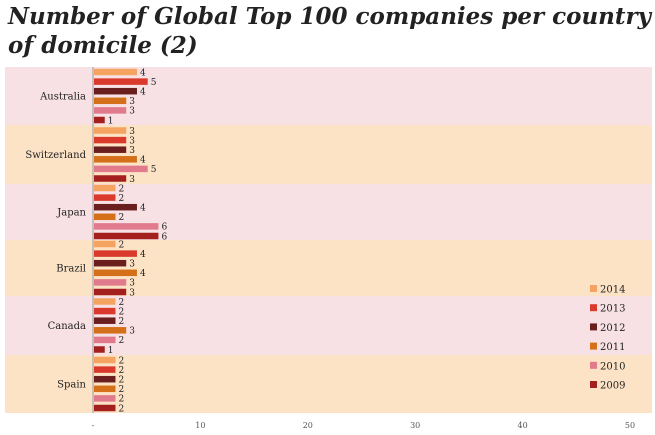  What do you see at coordinates (105, 188) in the screenshot?
I see `bar-japan-2014` at bounding box center [105, 188].